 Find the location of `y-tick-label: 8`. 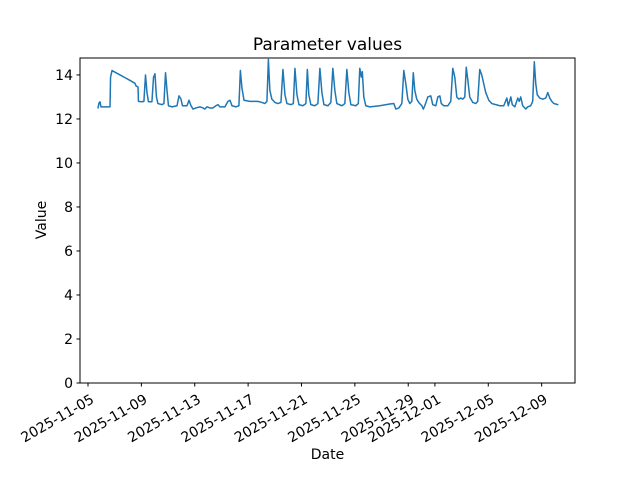

y-tick-label: 8 is located at coordinates (68, 208).